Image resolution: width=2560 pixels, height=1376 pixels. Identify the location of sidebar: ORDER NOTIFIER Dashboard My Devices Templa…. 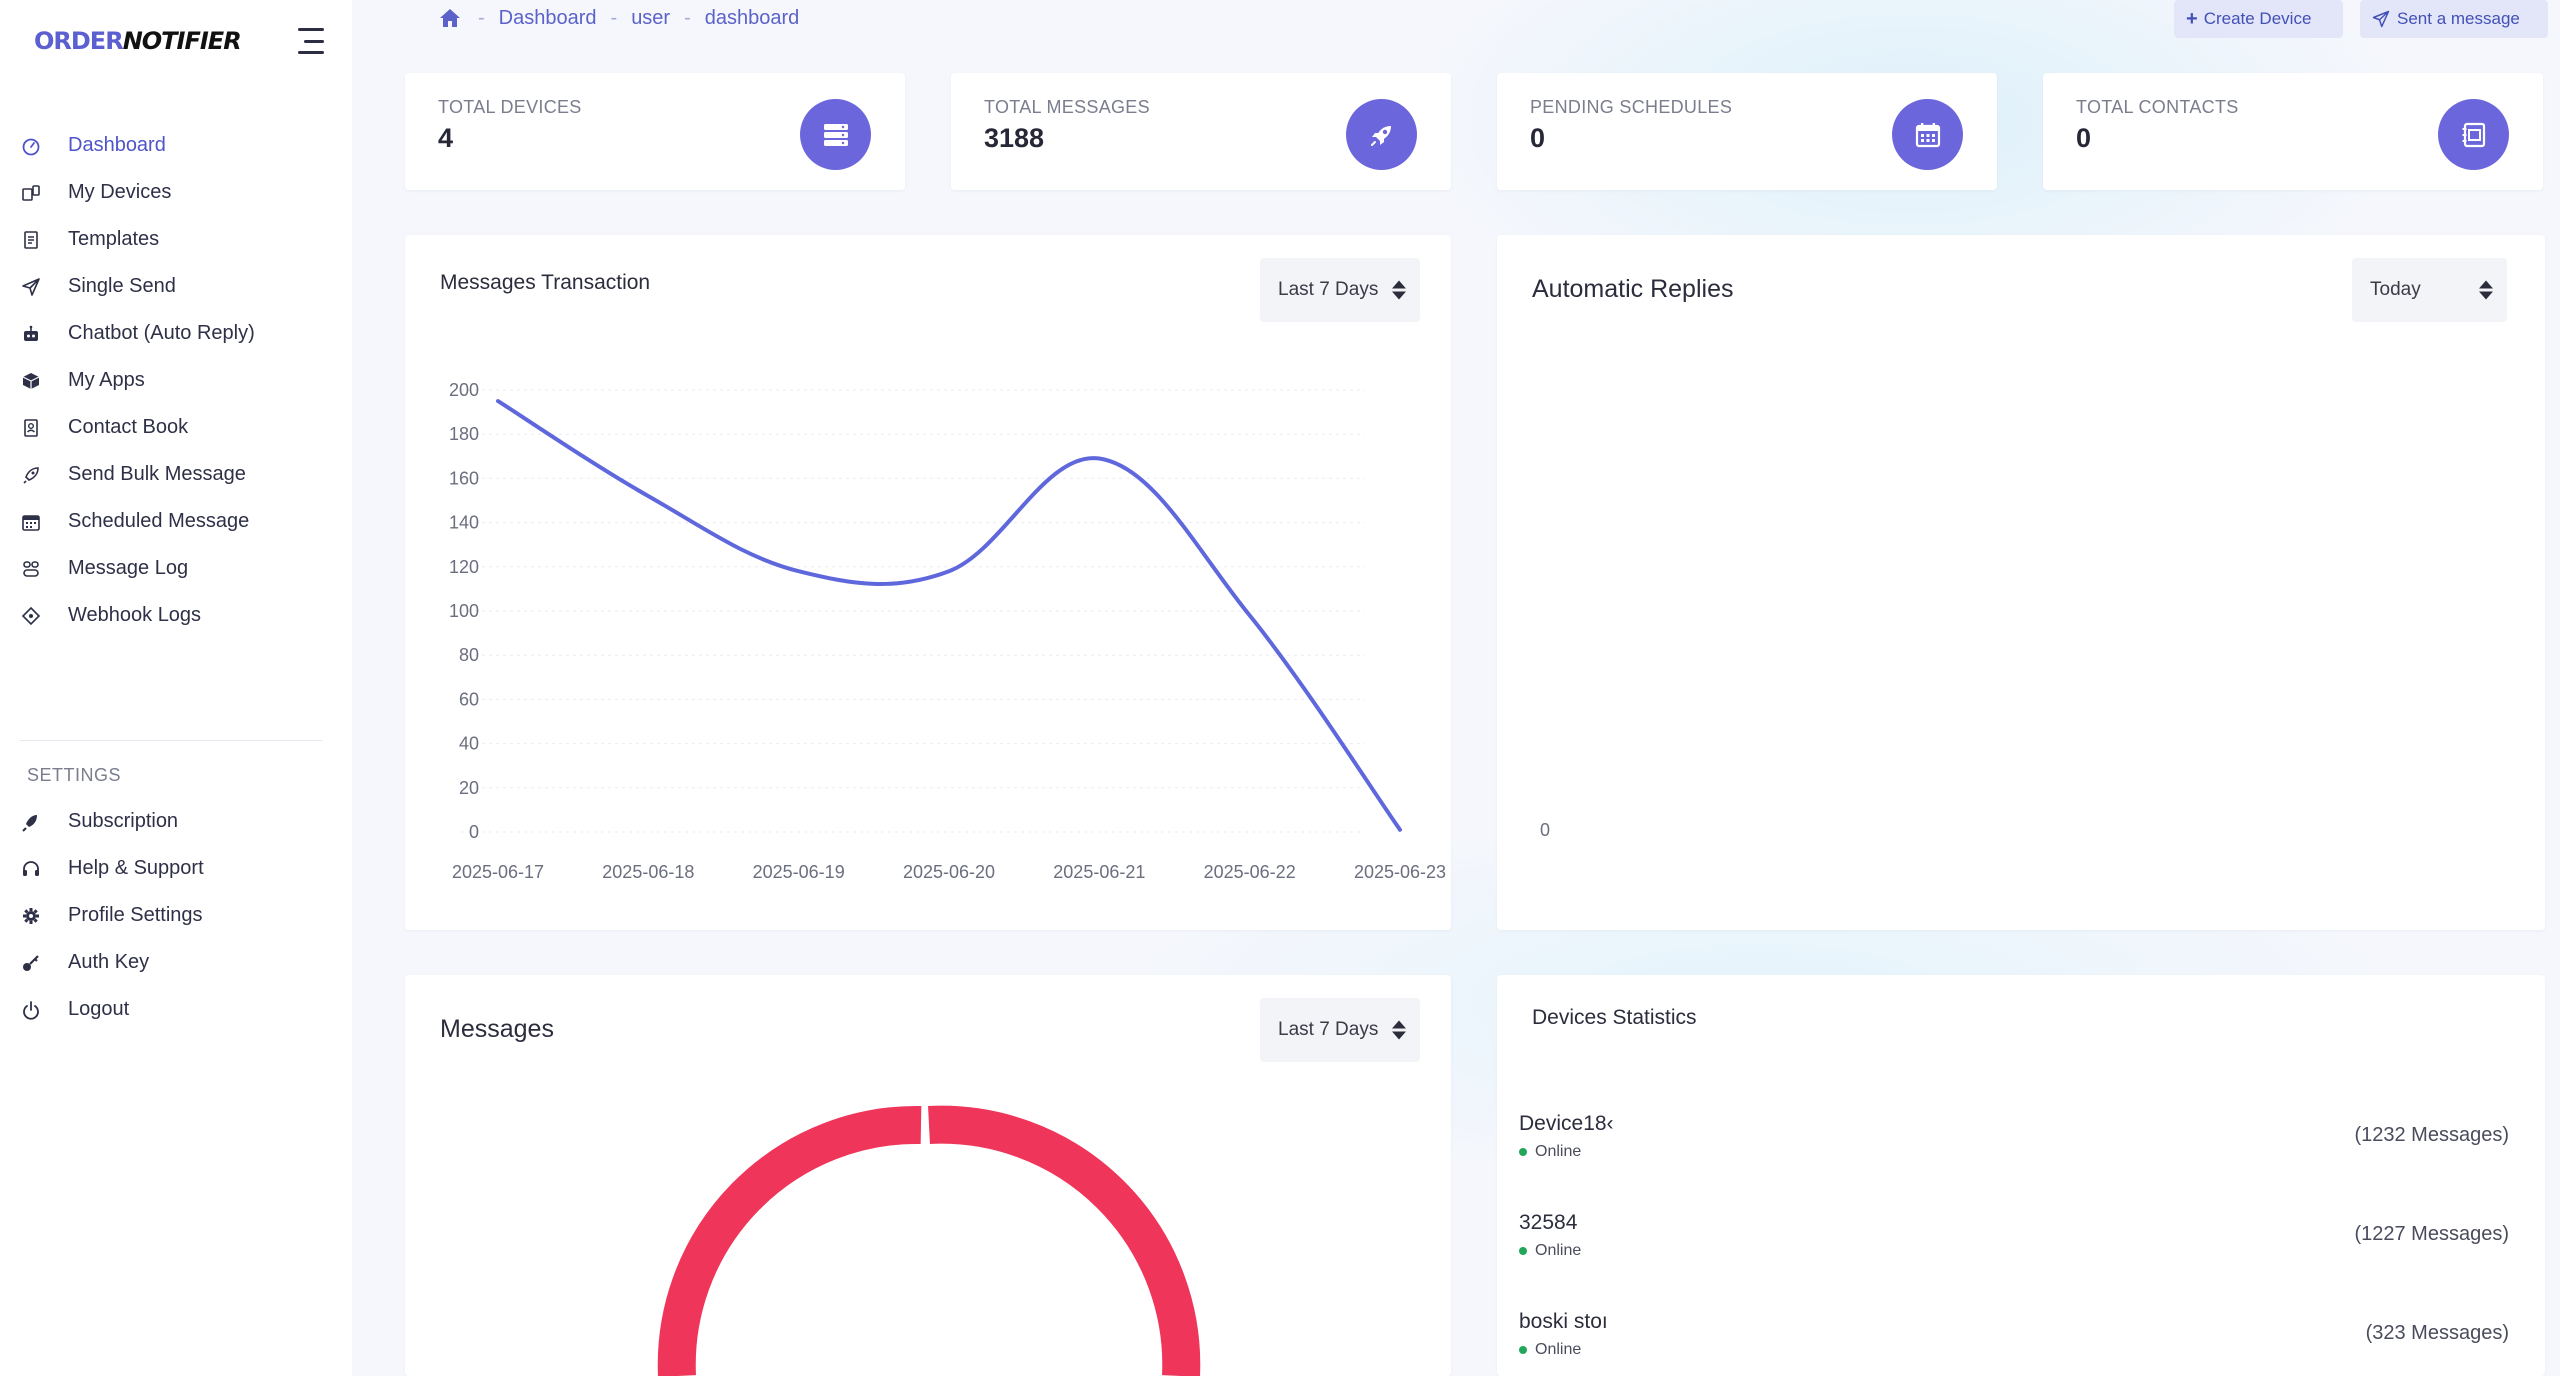
(176, 688).